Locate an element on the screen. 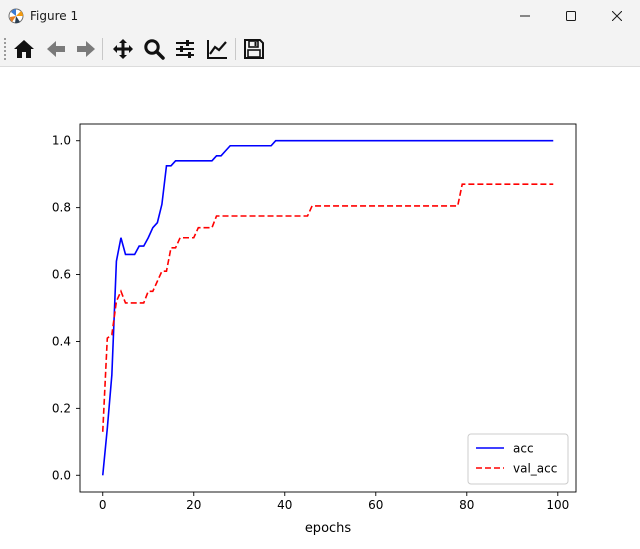 This screenshot has width=640, height=549. x-tick-label: 100 is located at coordinates (557, 505).